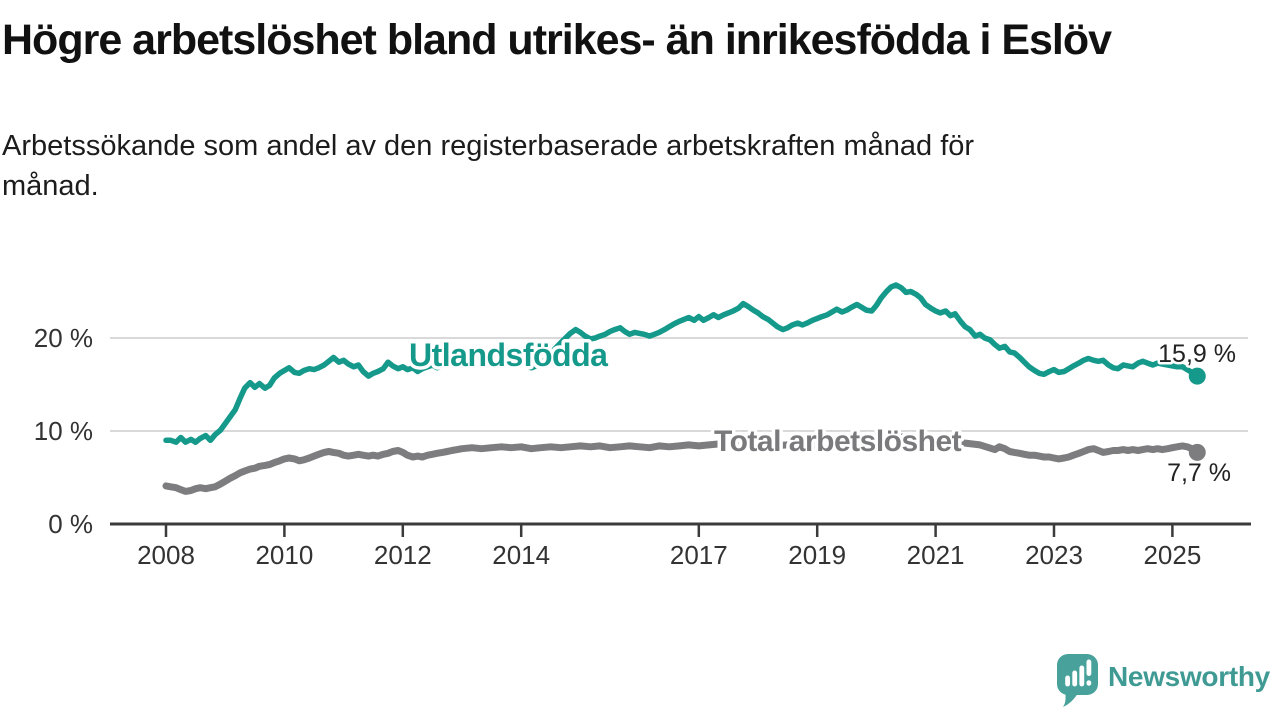 Image resolution: width=1280 pixels, height=720 pixels. What do you see at coordinates (817, 555) in the screenshot?
I see `x-tick-label: 2019` at bounding box center [817, 555].